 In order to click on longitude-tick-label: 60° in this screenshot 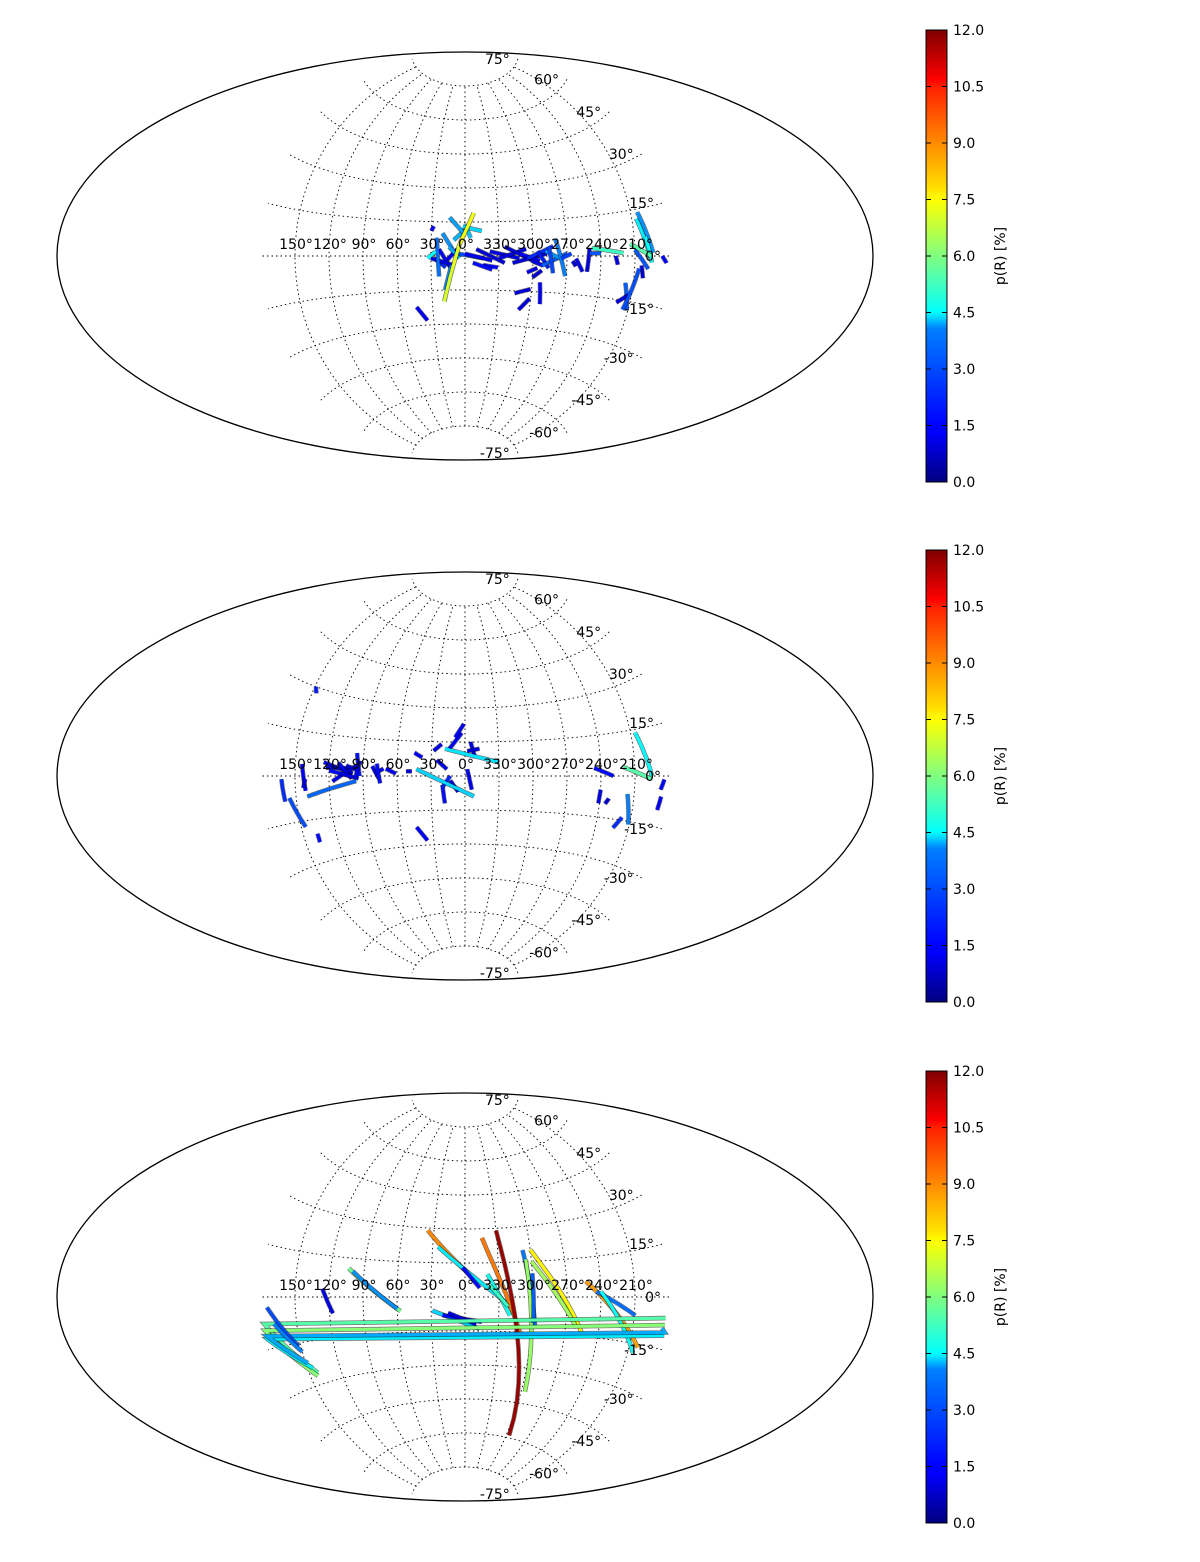, I will do `click(398, 1286)`.